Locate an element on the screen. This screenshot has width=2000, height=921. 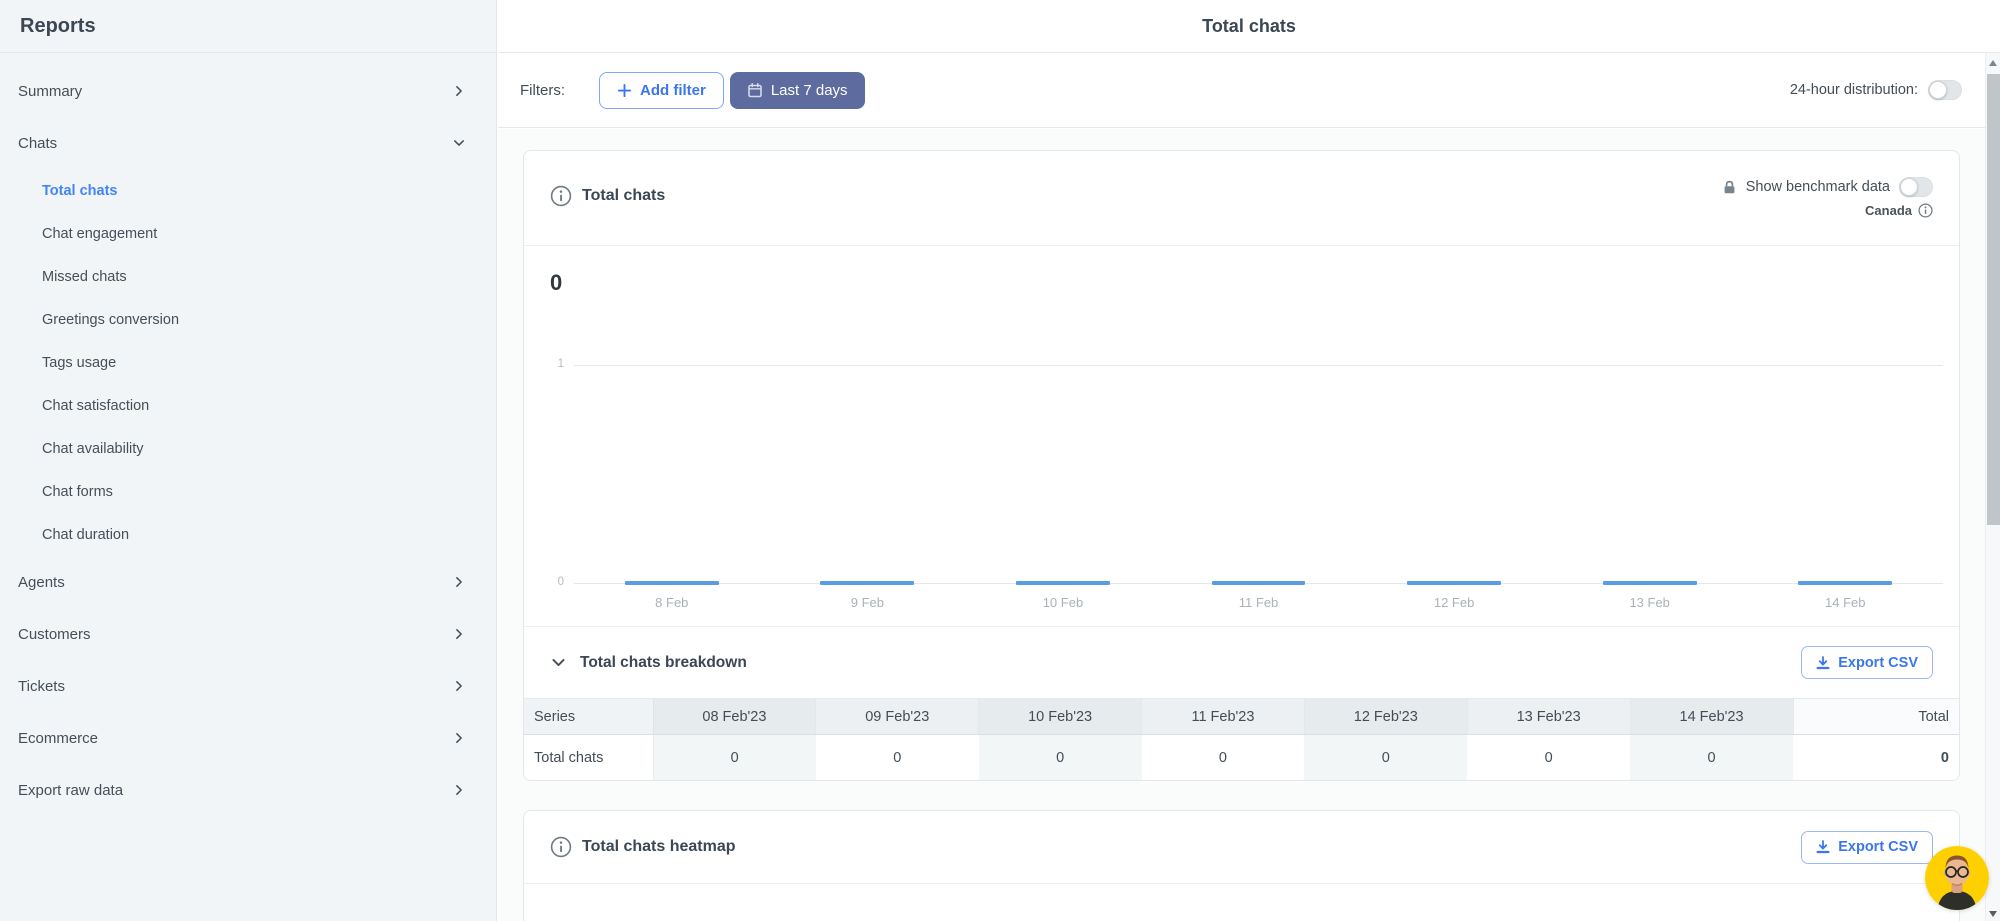
scroll-up-arrow-icon is located at coordinates (1993, 63).